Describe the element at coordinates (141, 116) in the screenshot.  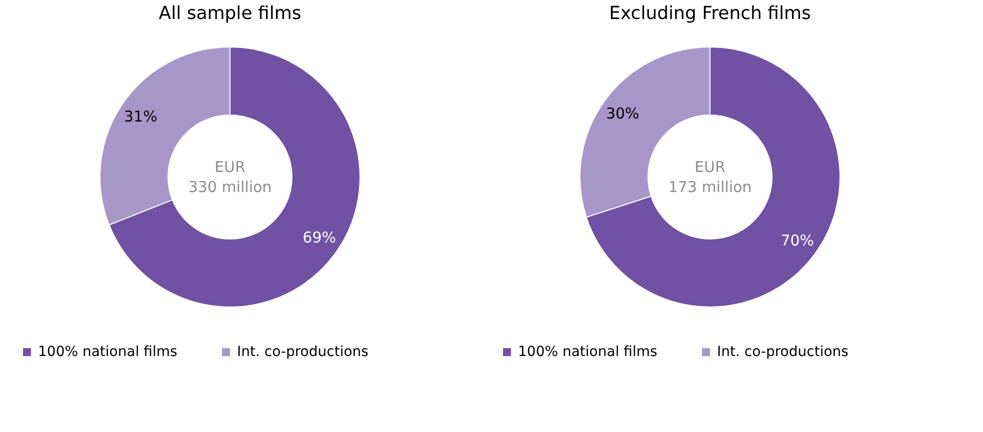
I see `data-label: 31%` at that location.